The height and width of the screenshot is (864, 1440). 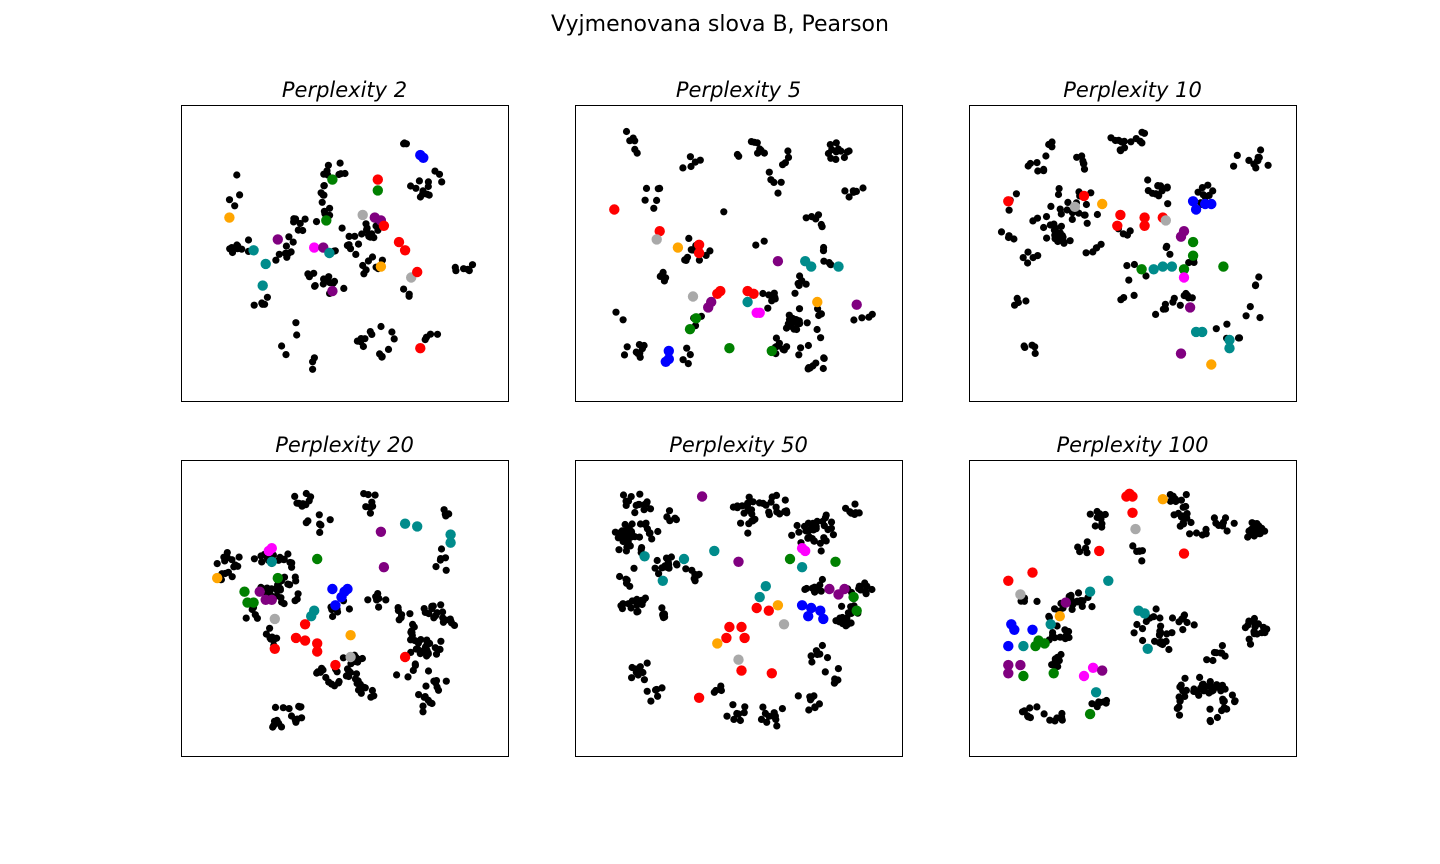 I want to click on subplot-title: Perplexity 10, so click(x=1132, y=90).